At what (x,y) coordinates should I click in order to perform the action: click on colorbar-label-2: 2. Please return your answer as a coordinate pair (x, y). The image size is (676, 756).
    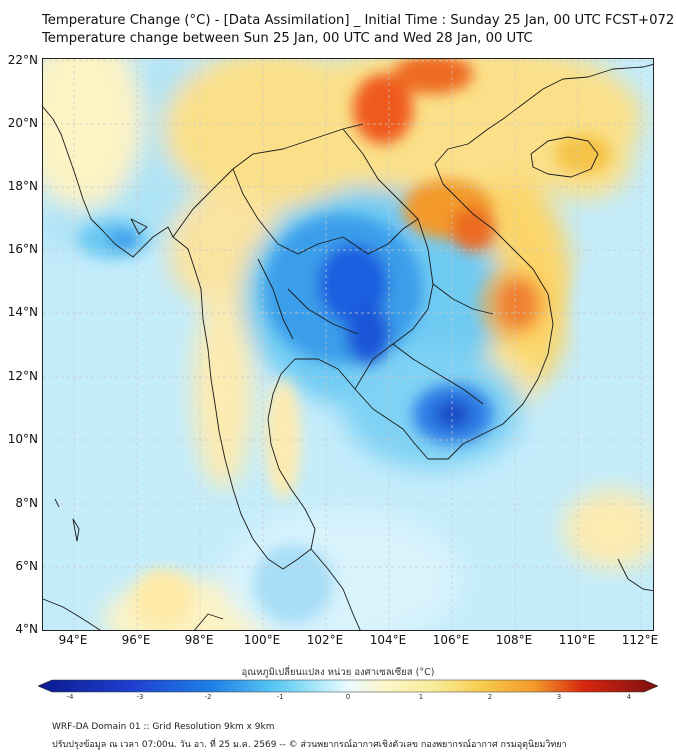
    Looking at the image, I should click on (490, 697).